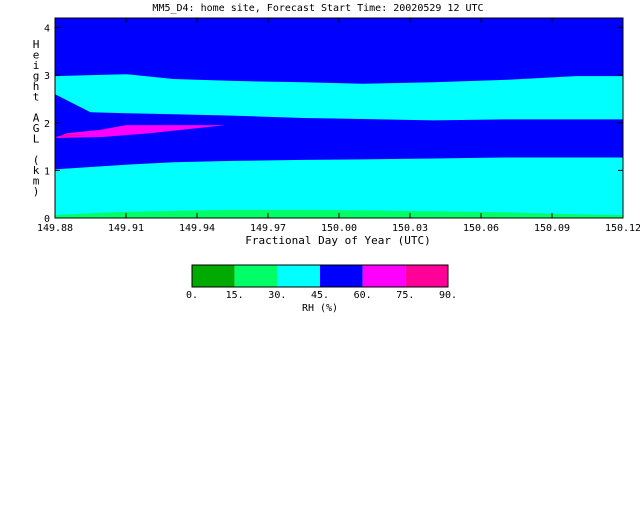  What do you see at coordinates (320, 295) in the screenshot?
I see `colorbar-tick-label: 45.` at bounding box center [320, 295].